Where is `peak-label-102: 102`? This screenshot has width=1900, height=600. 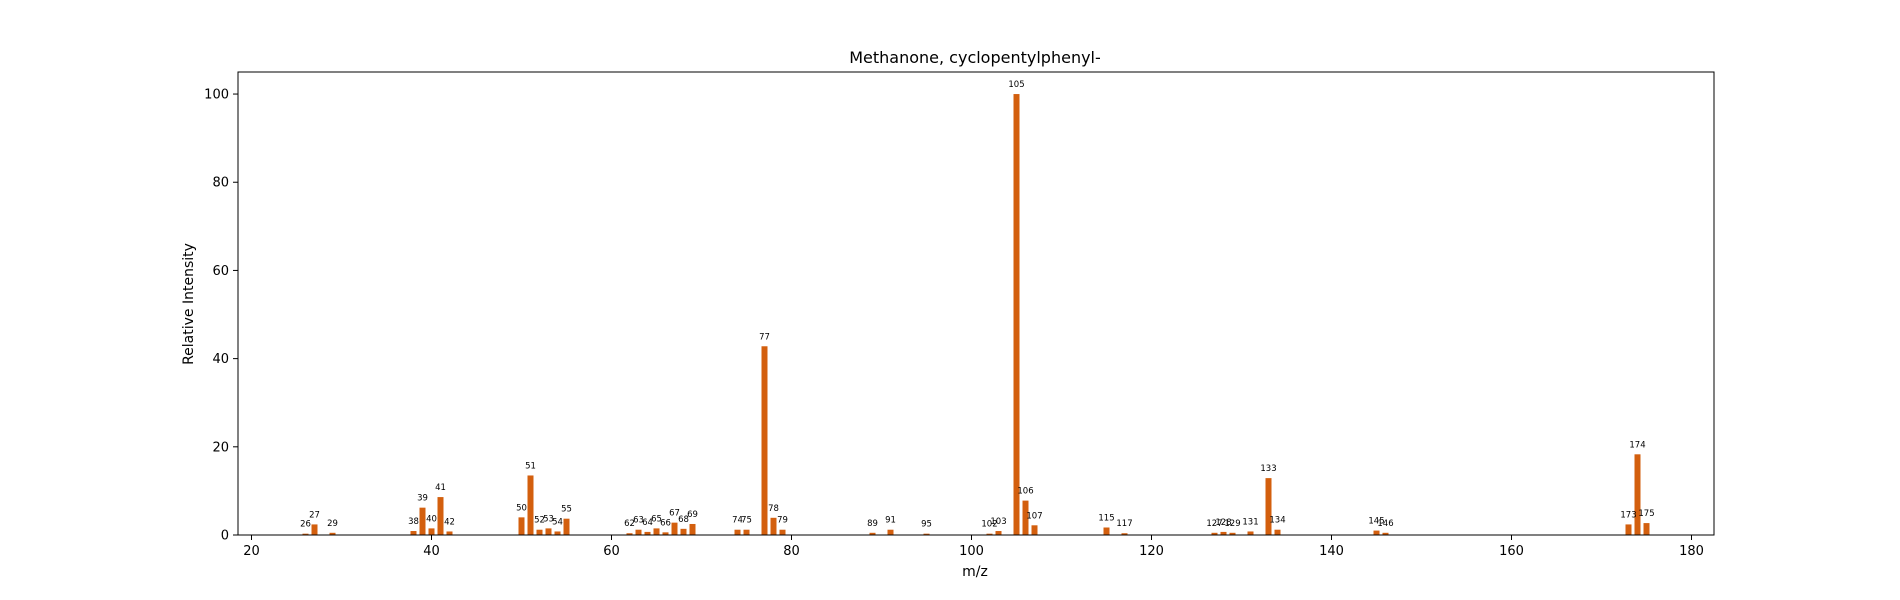
peak-label-102: 102 is located at coordinates (989, 525).